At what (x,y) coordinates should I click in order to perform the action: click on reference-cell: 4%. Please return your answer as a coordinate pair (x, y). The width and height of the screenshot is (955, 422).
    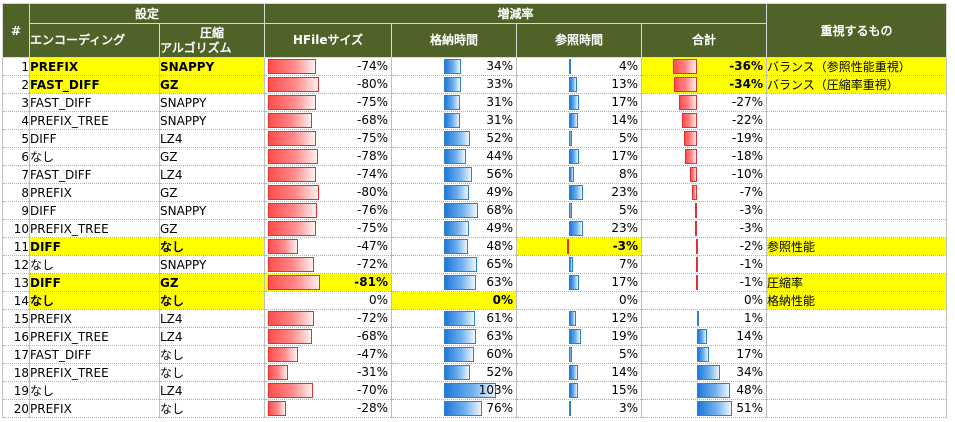
    Looking at the image, I should click on (579, 66).